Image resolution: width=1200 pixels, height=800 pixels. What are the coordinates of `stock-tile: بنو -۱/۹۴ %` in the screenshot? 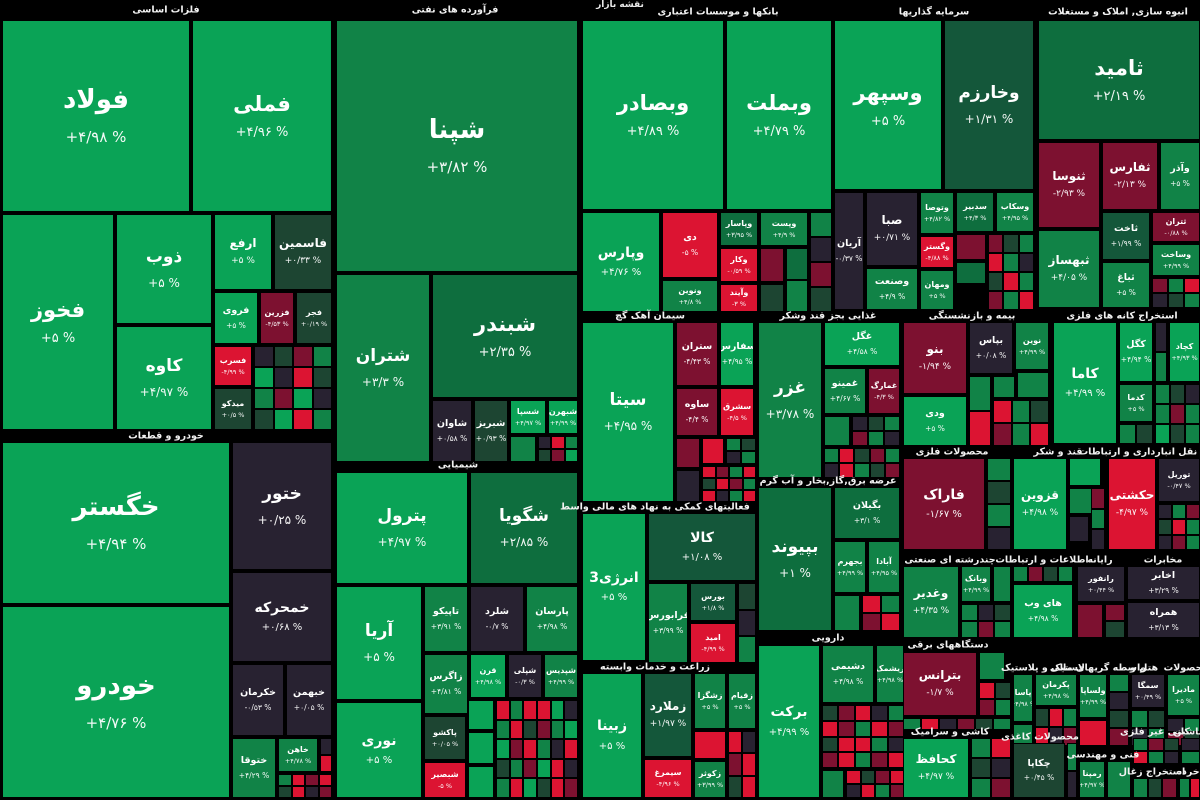 It's located at (935, 358).